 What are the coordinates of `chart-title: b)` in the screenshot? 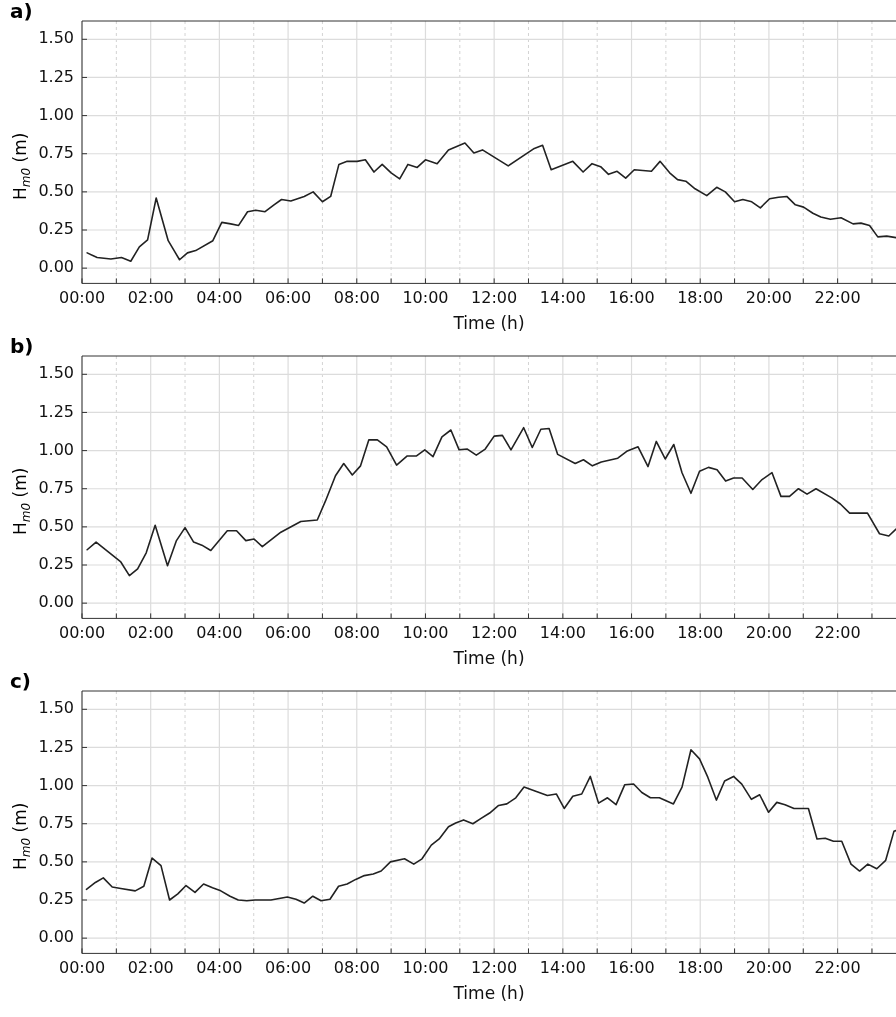 It's located at (22, 346).